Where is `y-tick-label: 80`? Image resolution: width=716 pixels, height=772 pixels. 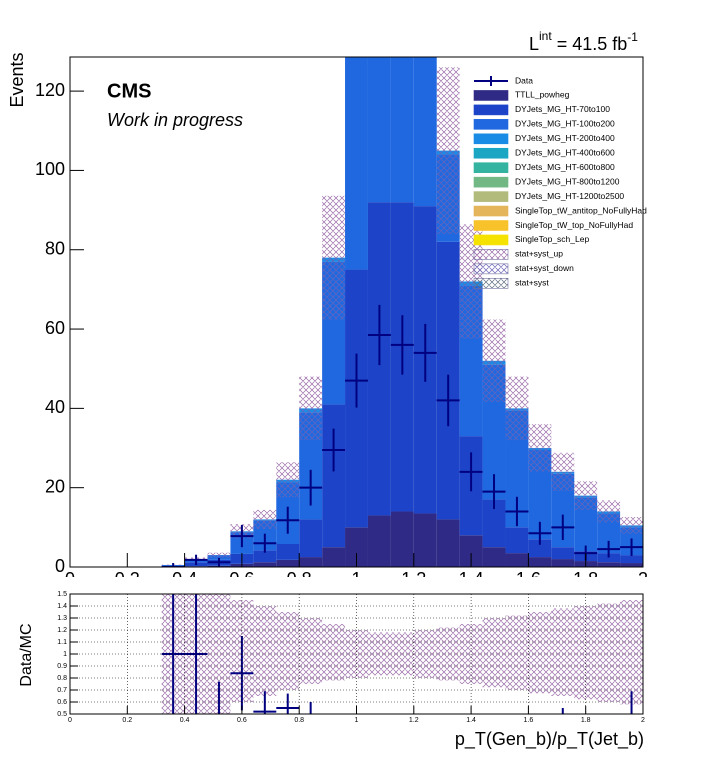 y-tick-label: 80 is located at coordinates (55, 248).